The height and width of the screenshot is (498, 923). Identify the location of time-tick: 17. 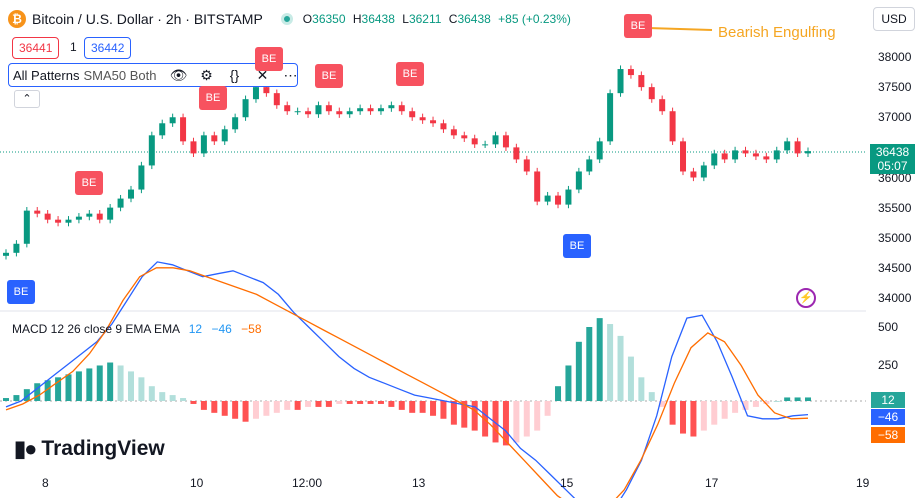
(712, 483).